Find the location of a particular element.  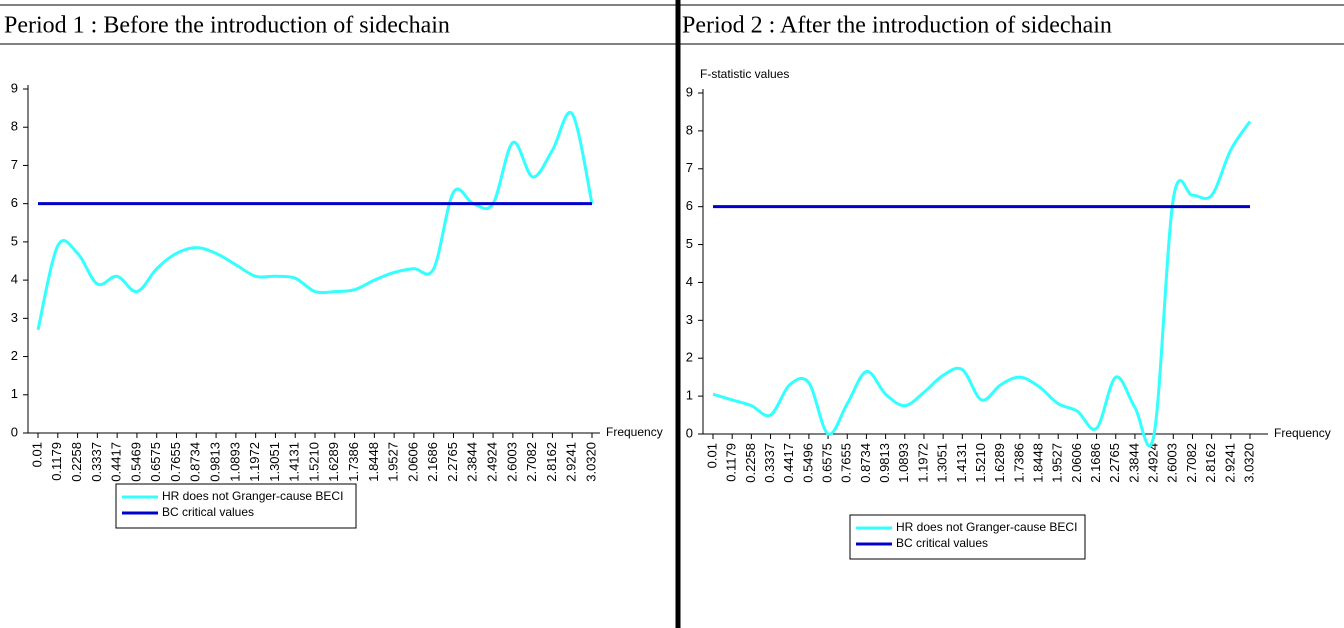

y-axis-label: F-statistic values is located at coordinates (744, 74).